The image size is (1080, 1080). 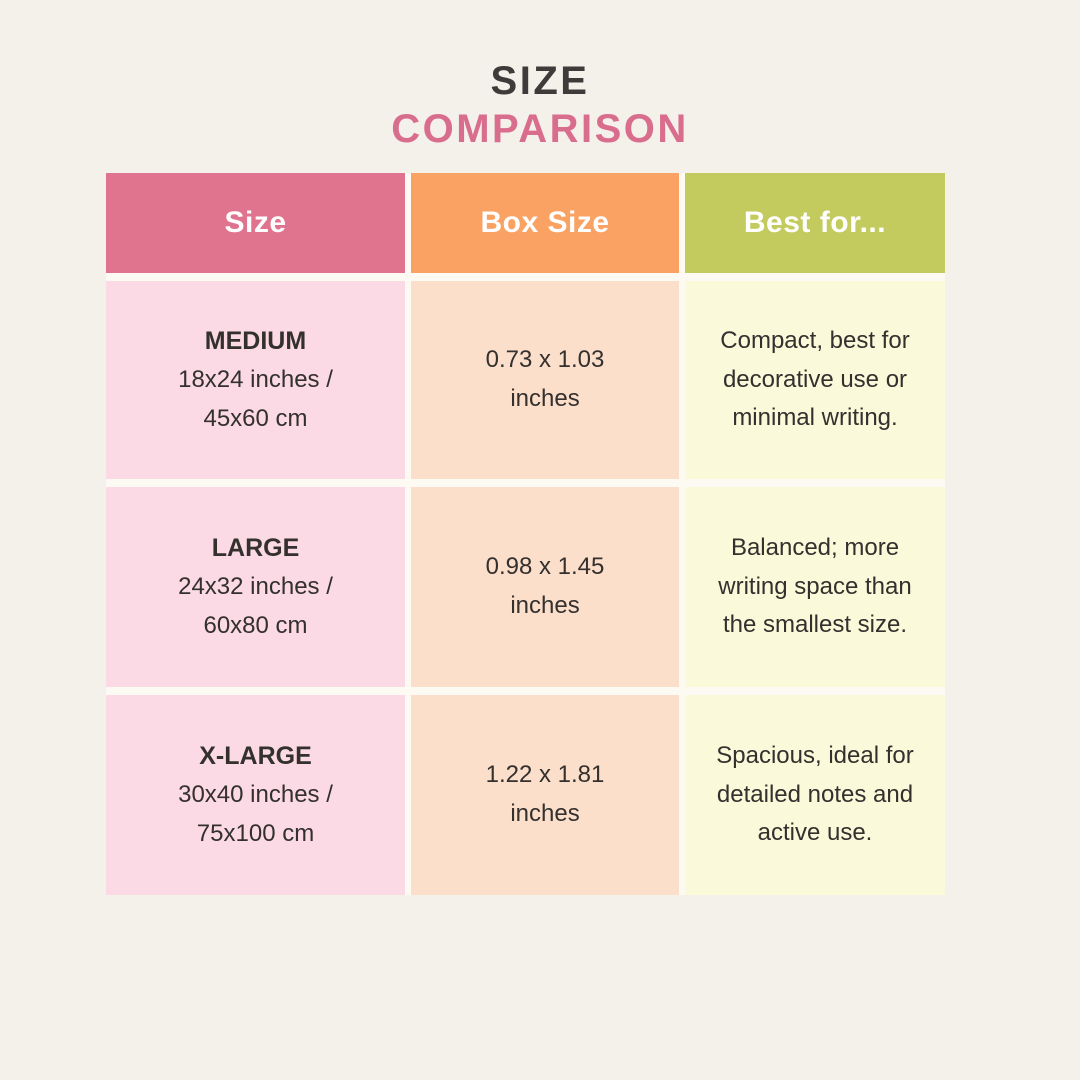 I want to click on box-size-value: 1.22 x 1.81 inches, so click(x=545, y=794).